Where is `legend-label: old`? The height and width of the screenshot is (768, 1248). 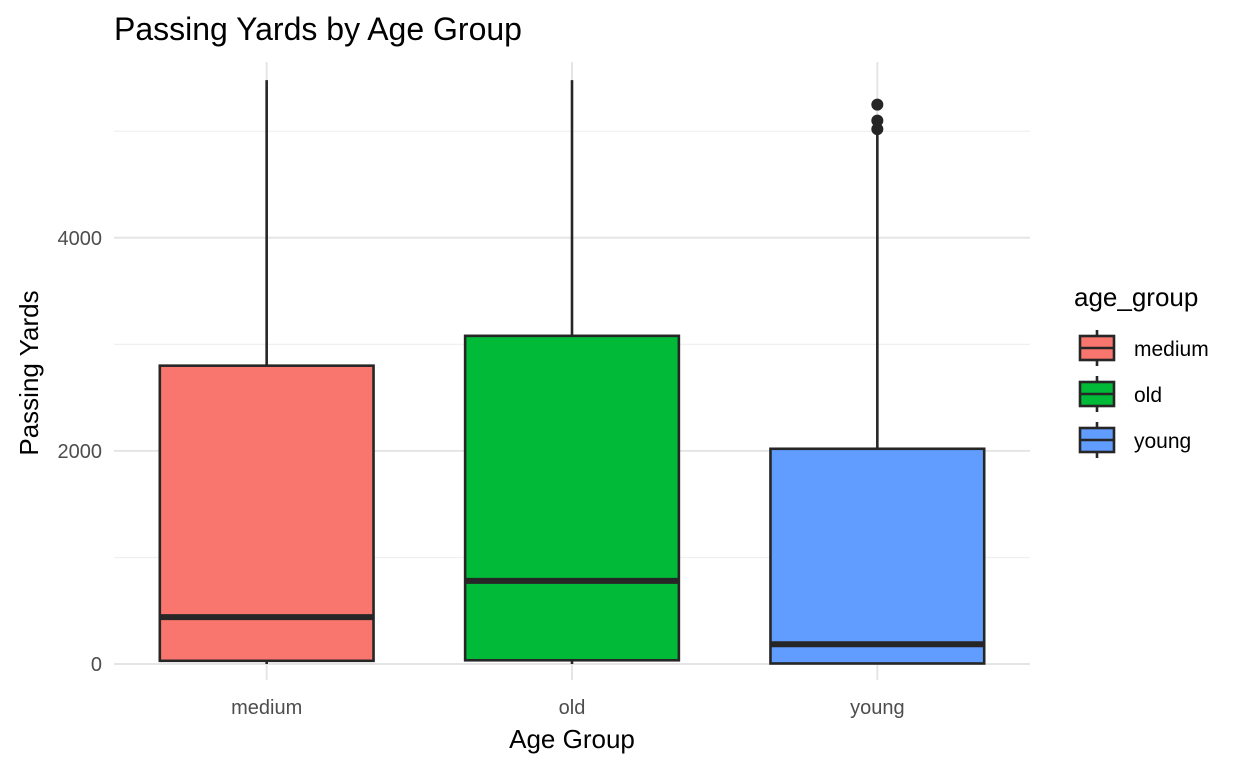 legend-label: old is located at coordinates (1148, 395).